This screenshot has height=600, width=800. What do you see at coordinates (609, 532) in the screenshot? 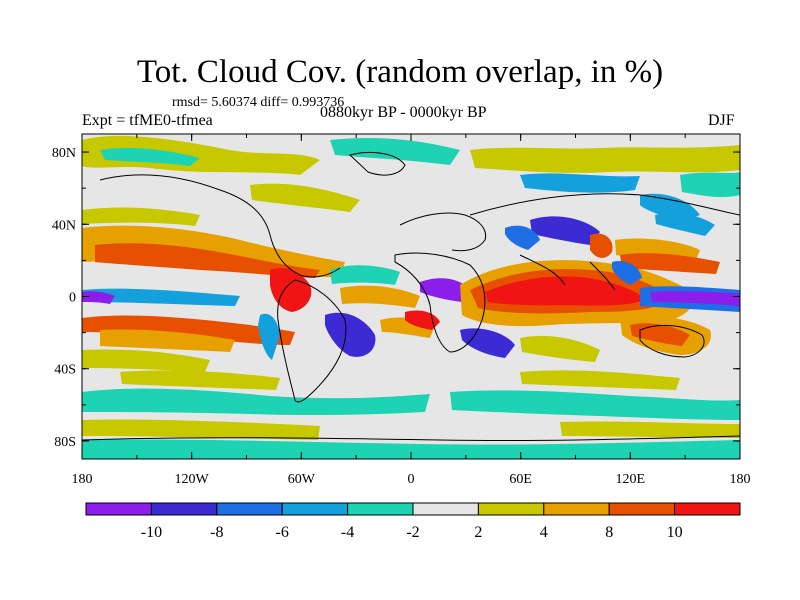
I see `colorbar-label: 8` at bounding box center [609, 532].